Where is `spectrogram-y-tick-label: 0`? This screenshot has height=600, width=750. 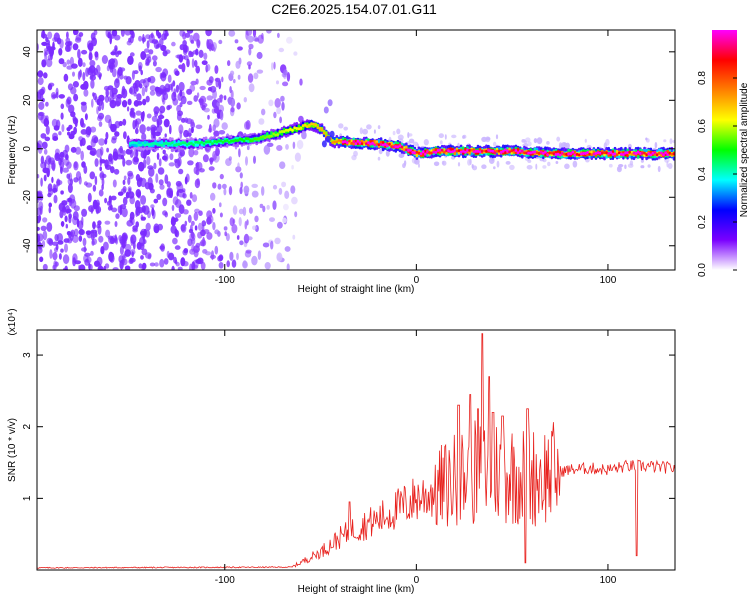 spectrogram-y-tick-label: 0 is located at coordinates (27, 149).